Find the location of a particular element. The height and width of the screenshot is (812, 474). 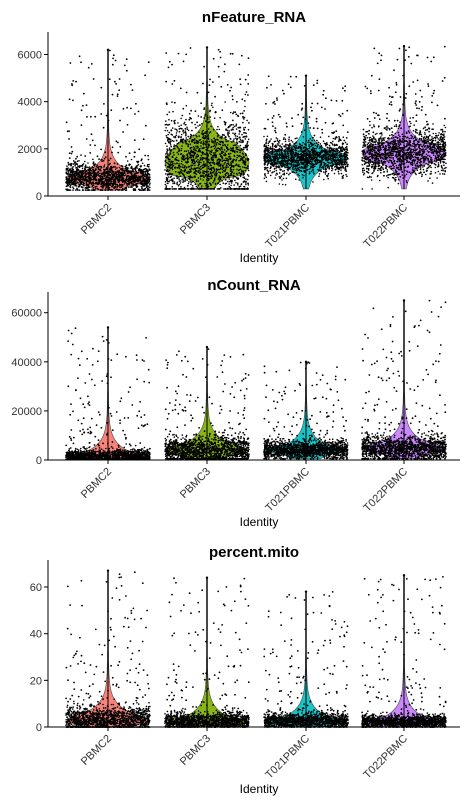

x-tick-label: PBMC3 is located at coordinates (195, 219).